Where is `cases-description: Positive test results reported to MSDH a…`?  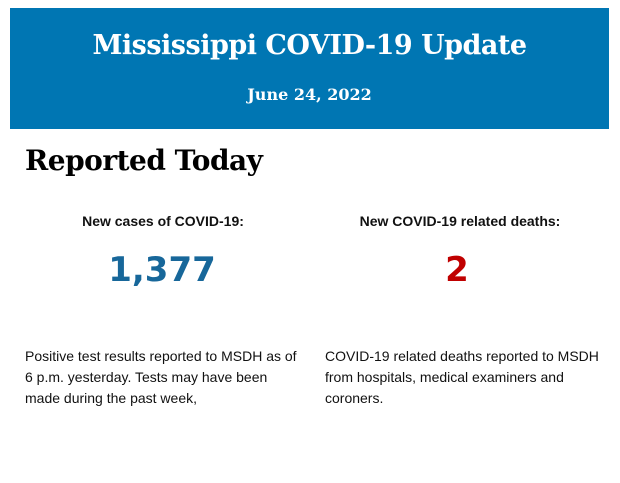
cases-description: Positive test results reported to MSDH a… is located at coordinates (161, 377).